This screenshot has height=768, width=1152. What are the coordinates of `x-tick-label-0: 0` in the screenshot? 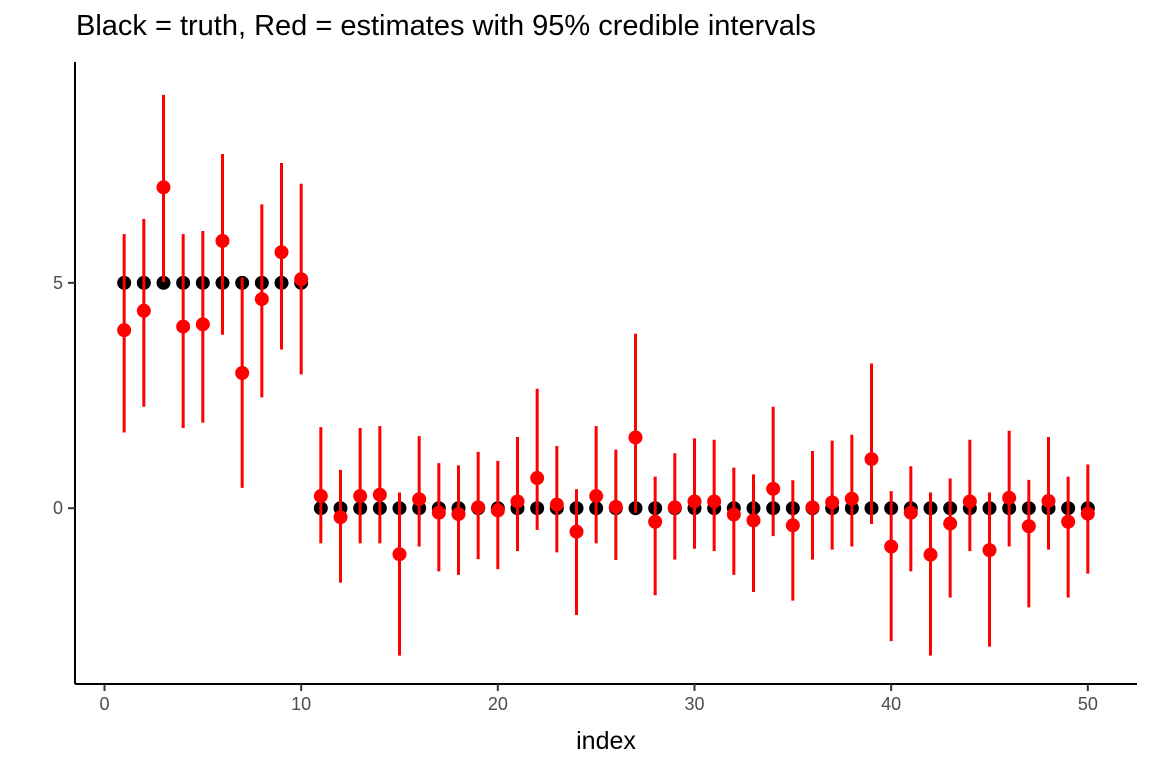 It's located at (104, 704).